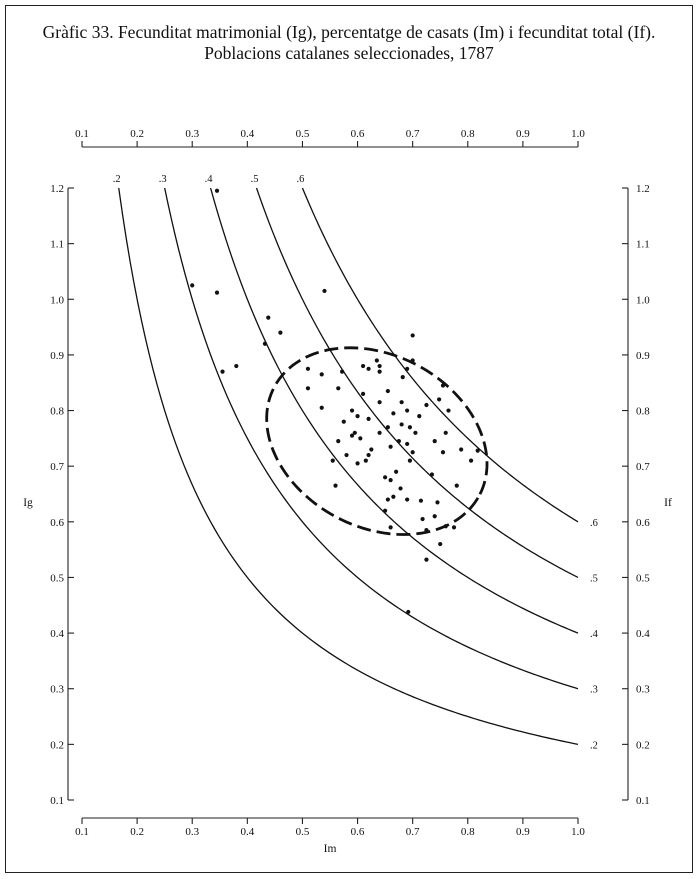 The image size is (700, 879). Describe the element at coordinates (643, 634) in the screenshot. I see `right-y-tick-label: 0.4` at that location.